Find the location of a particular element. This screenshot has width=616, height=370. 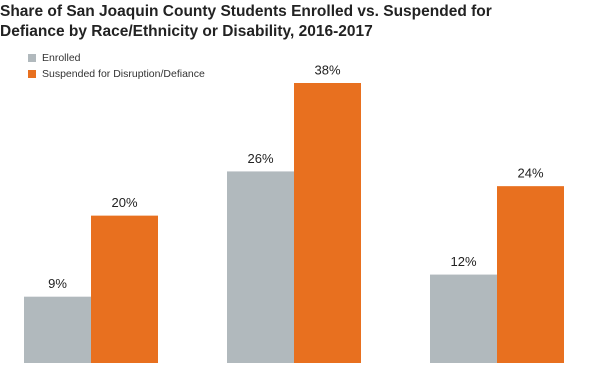

value-label: 12% is located at coordinates (463, 261).